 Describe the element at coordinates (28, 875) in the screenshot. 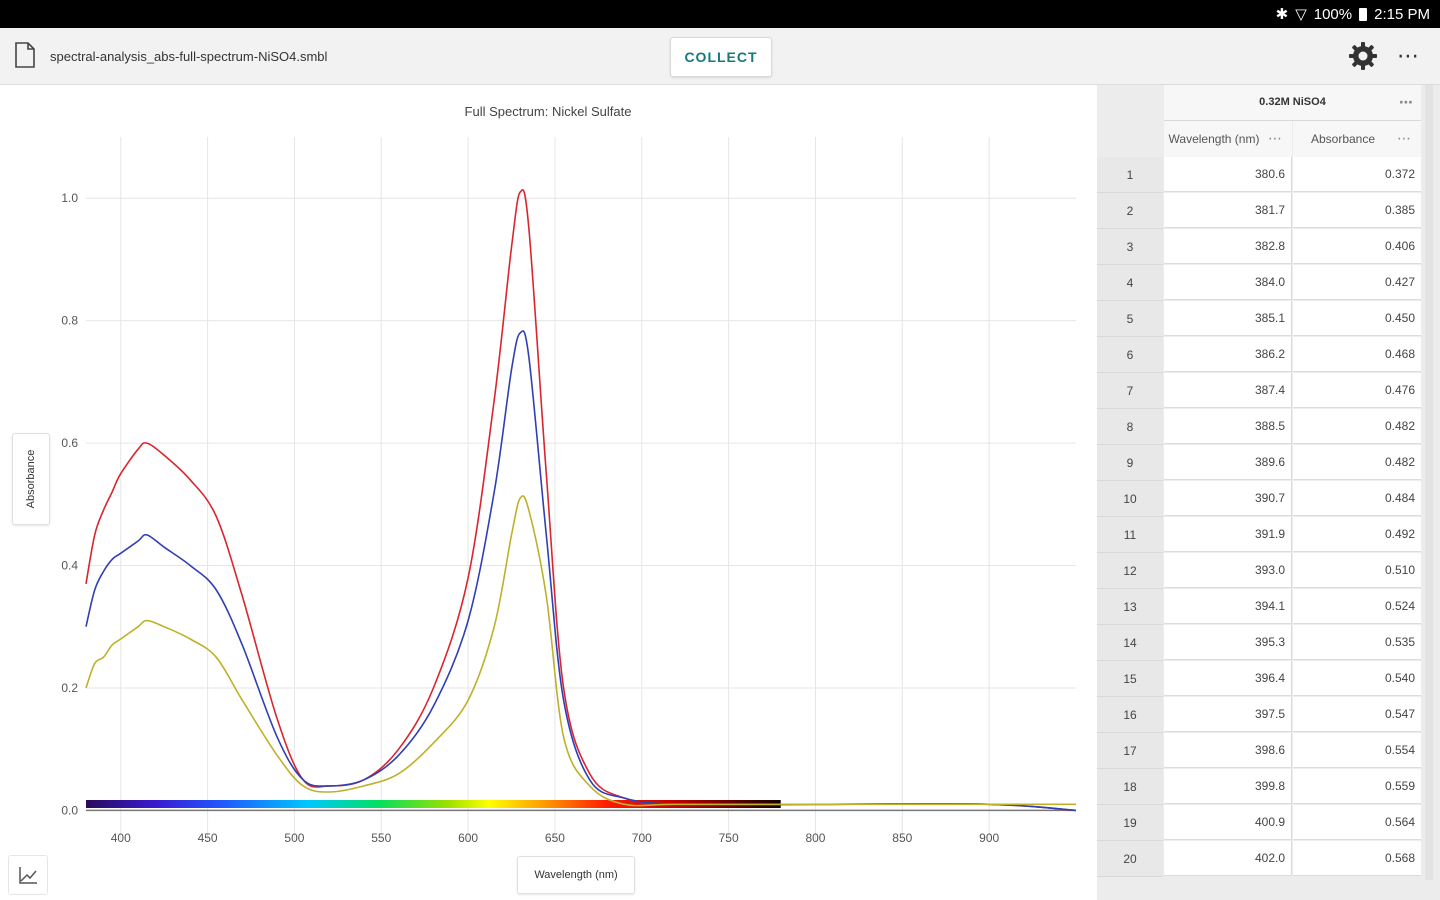

I see `graph-tools-button` at that location.